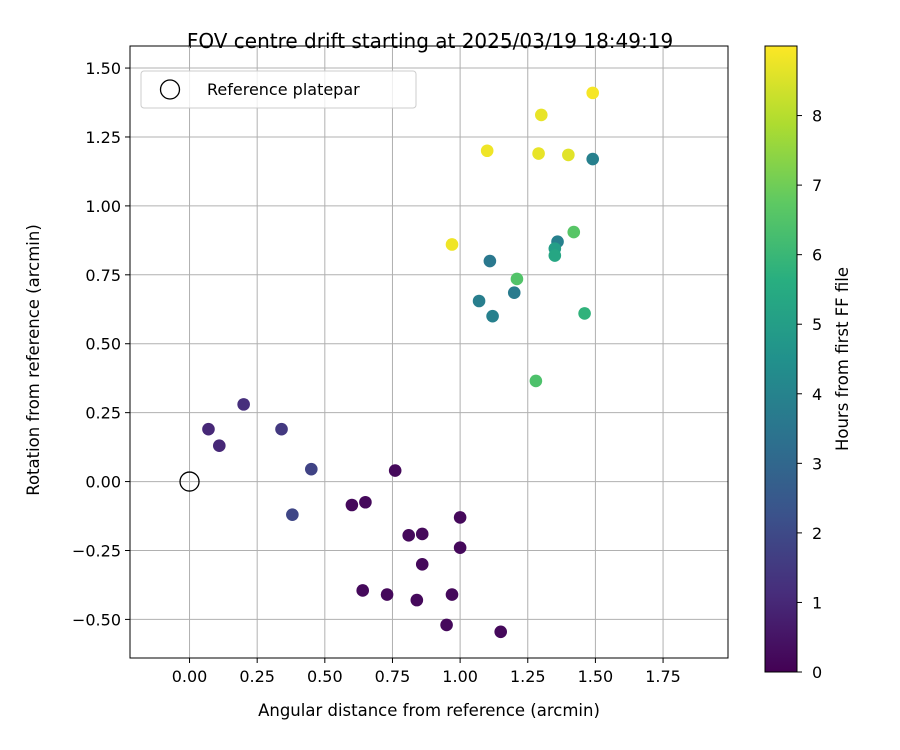 The height and width of the screenshot is (750, 900). I want to click on legend-box, so click(278, 89).